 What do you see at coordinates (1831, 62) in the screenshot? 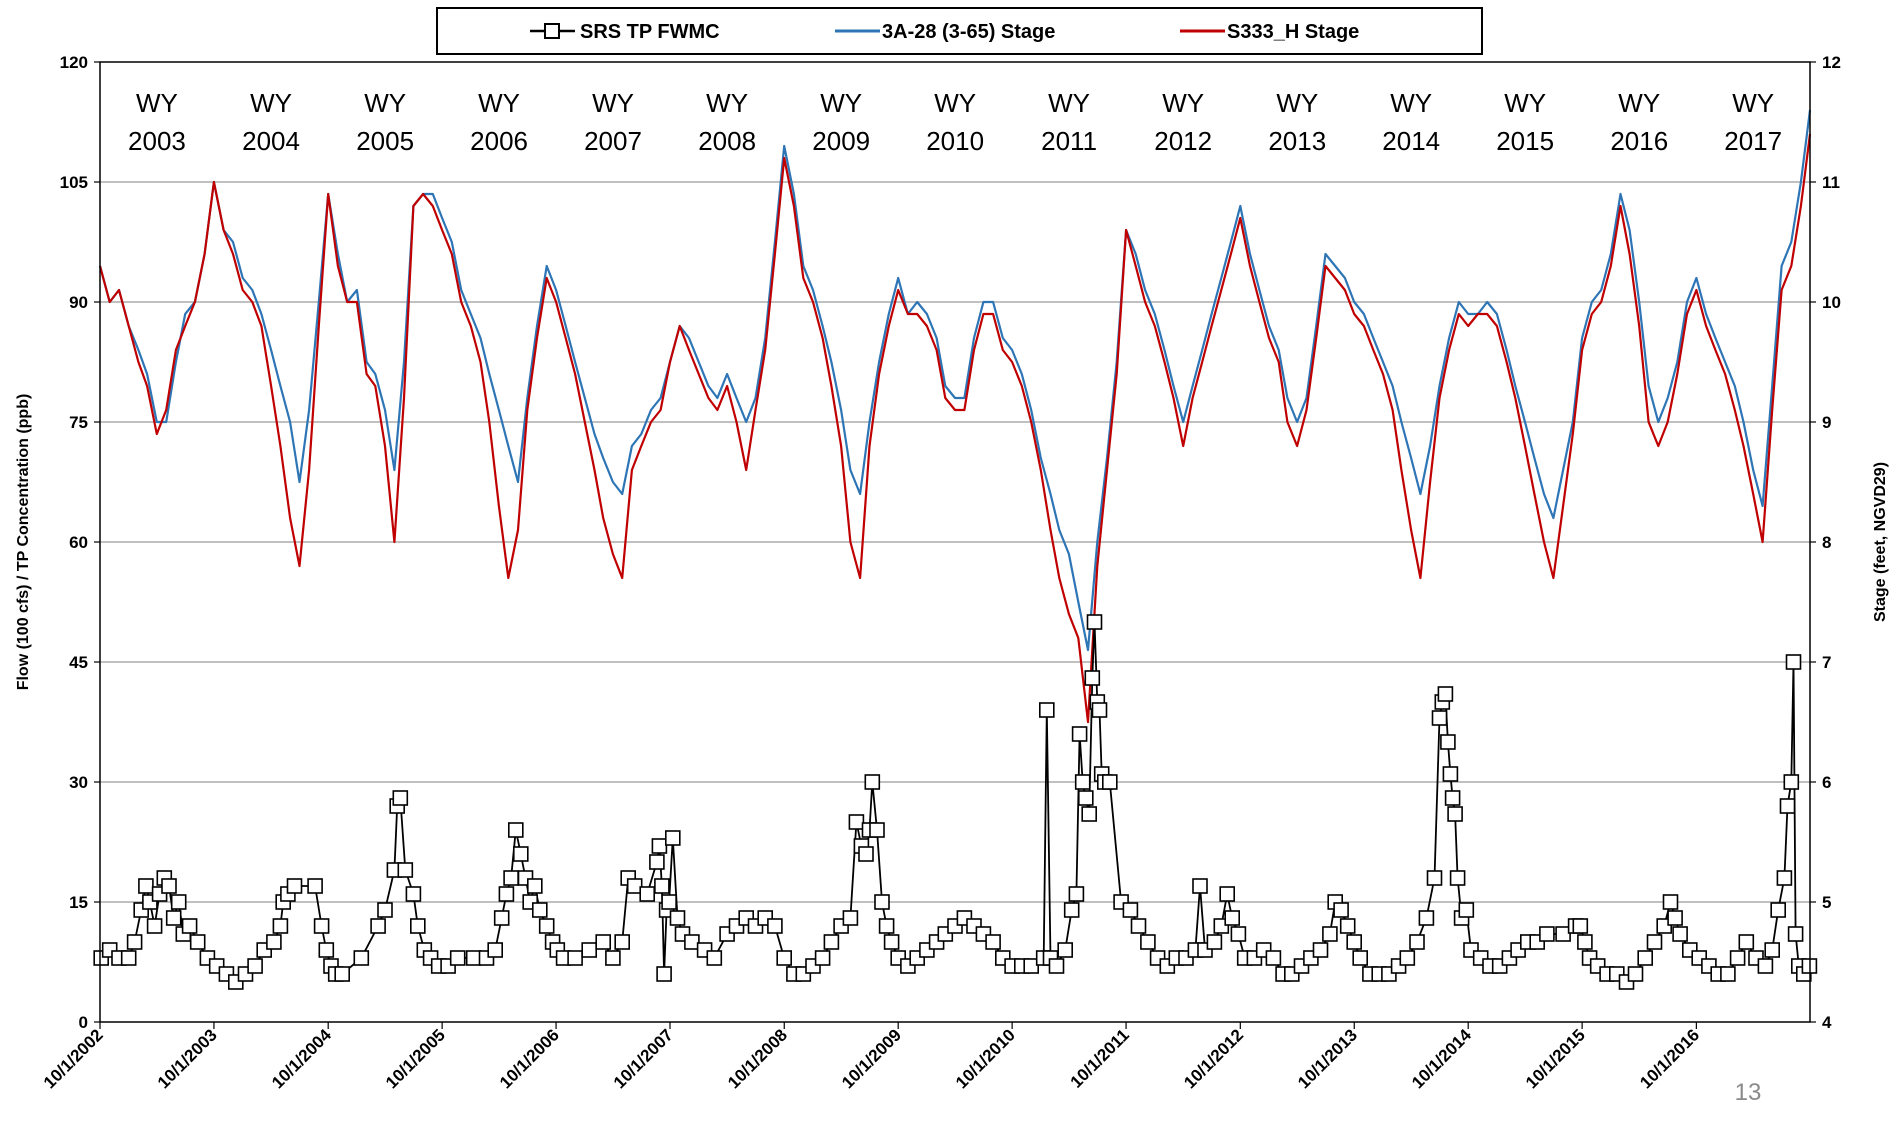
I see `right-tick-12: 12` at bounding box center [1831, 62].